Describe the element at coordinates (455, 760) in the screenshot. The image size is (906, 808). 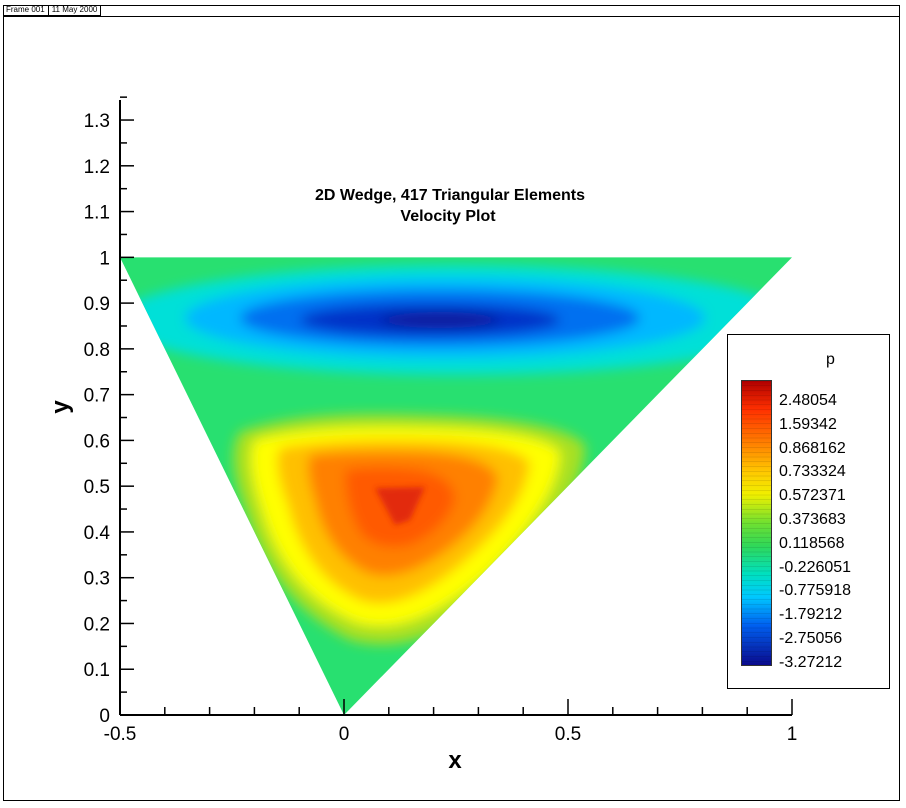
I see `x-axis-label: x` at that location.